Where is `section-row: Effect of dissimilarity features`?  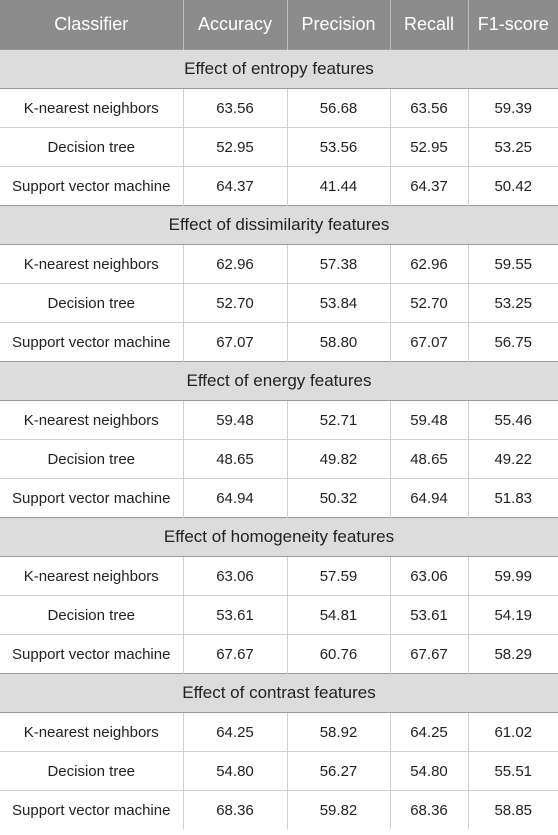 section-row: Effect of dissimilarity features is located at coordinates (279, 225).